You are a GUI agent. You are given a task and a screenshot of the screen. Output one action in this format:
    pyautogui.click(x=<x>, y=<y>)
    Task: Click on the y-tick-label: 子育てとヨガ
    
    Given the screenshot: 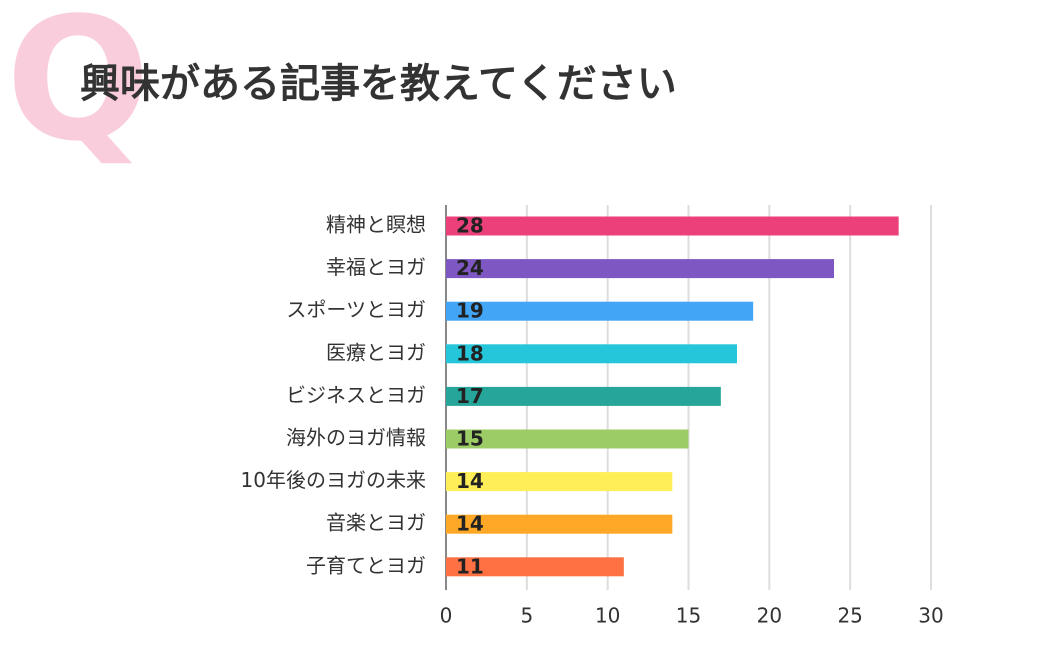 What is the action you would take?
    pyautogui.click(x=366, y=565)
    